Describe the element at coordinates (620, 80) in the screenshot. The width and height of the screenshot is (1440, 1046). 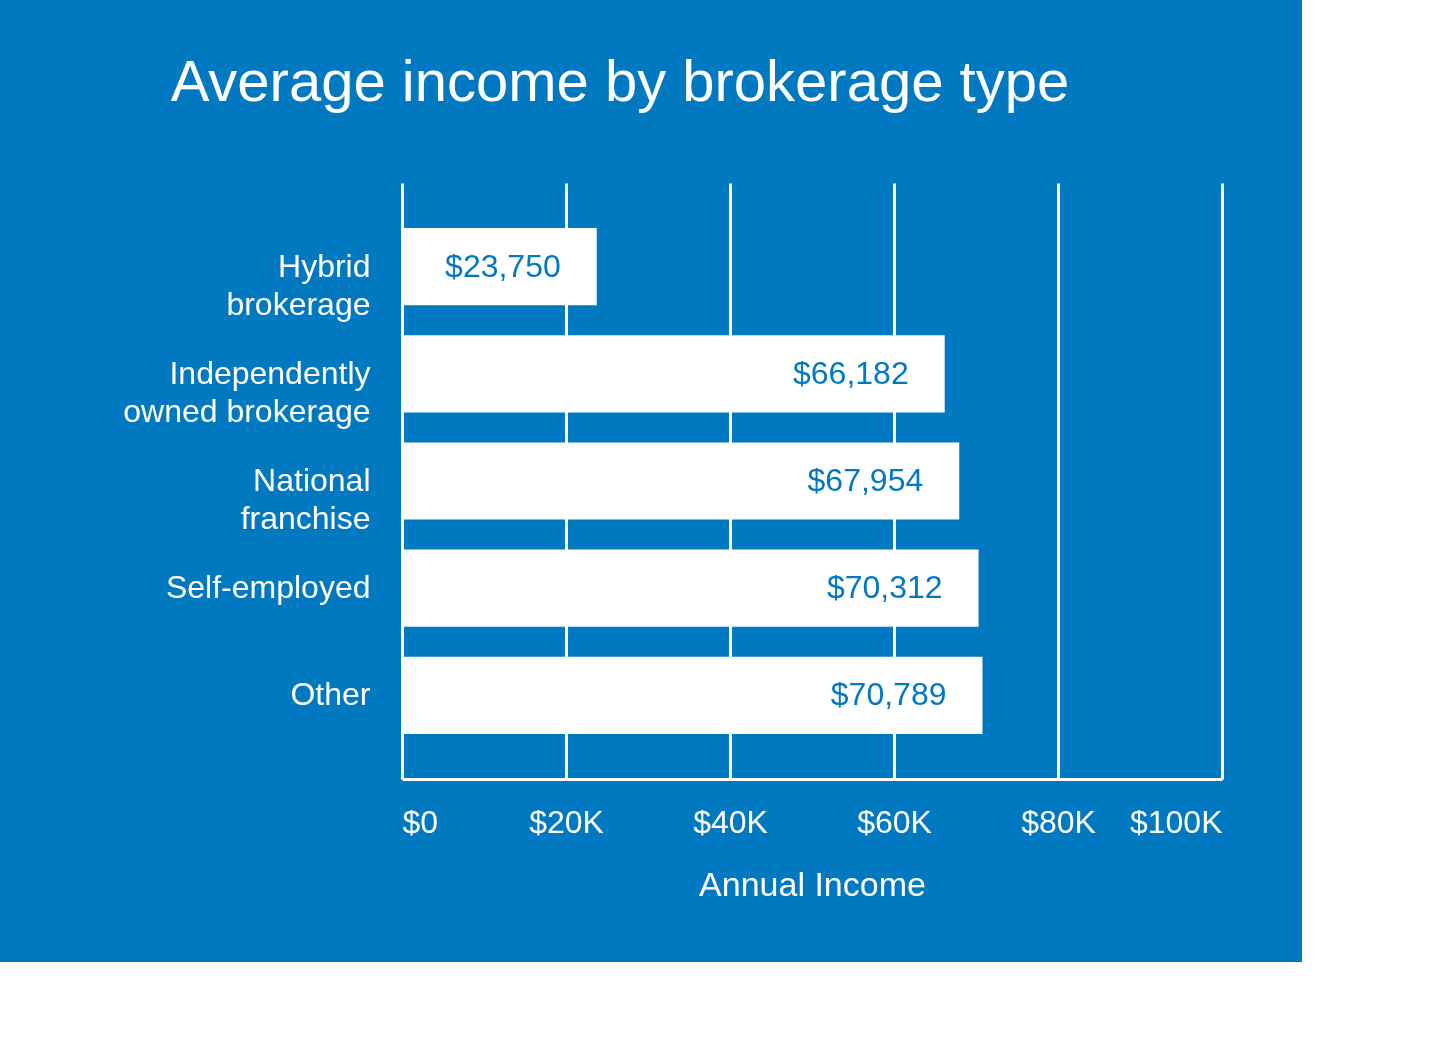
I see `chart-title: Average income by brokerage type` at that location.